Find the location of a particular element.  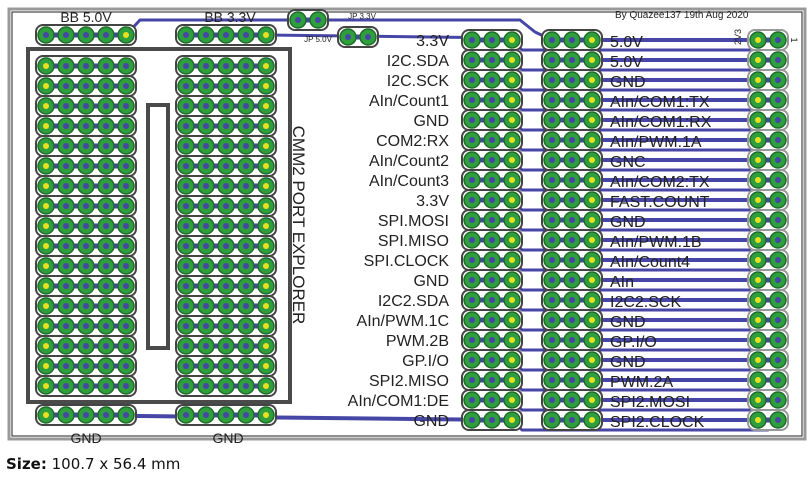

header-gnd-right is located at coordinates (226, 415).